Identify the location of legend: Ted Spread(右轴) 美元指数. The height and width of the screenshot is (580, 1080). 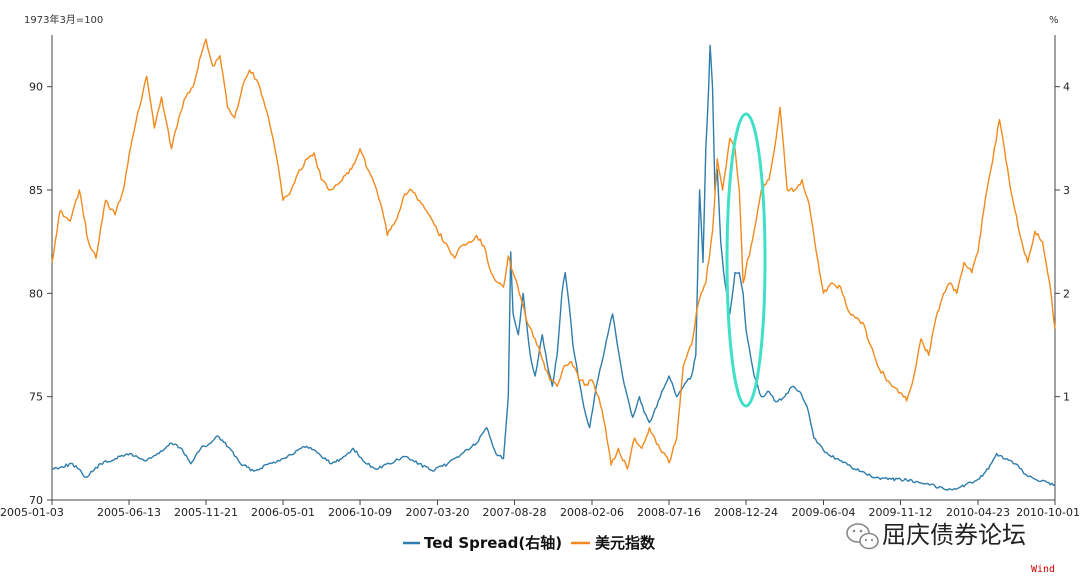
(529, 543).